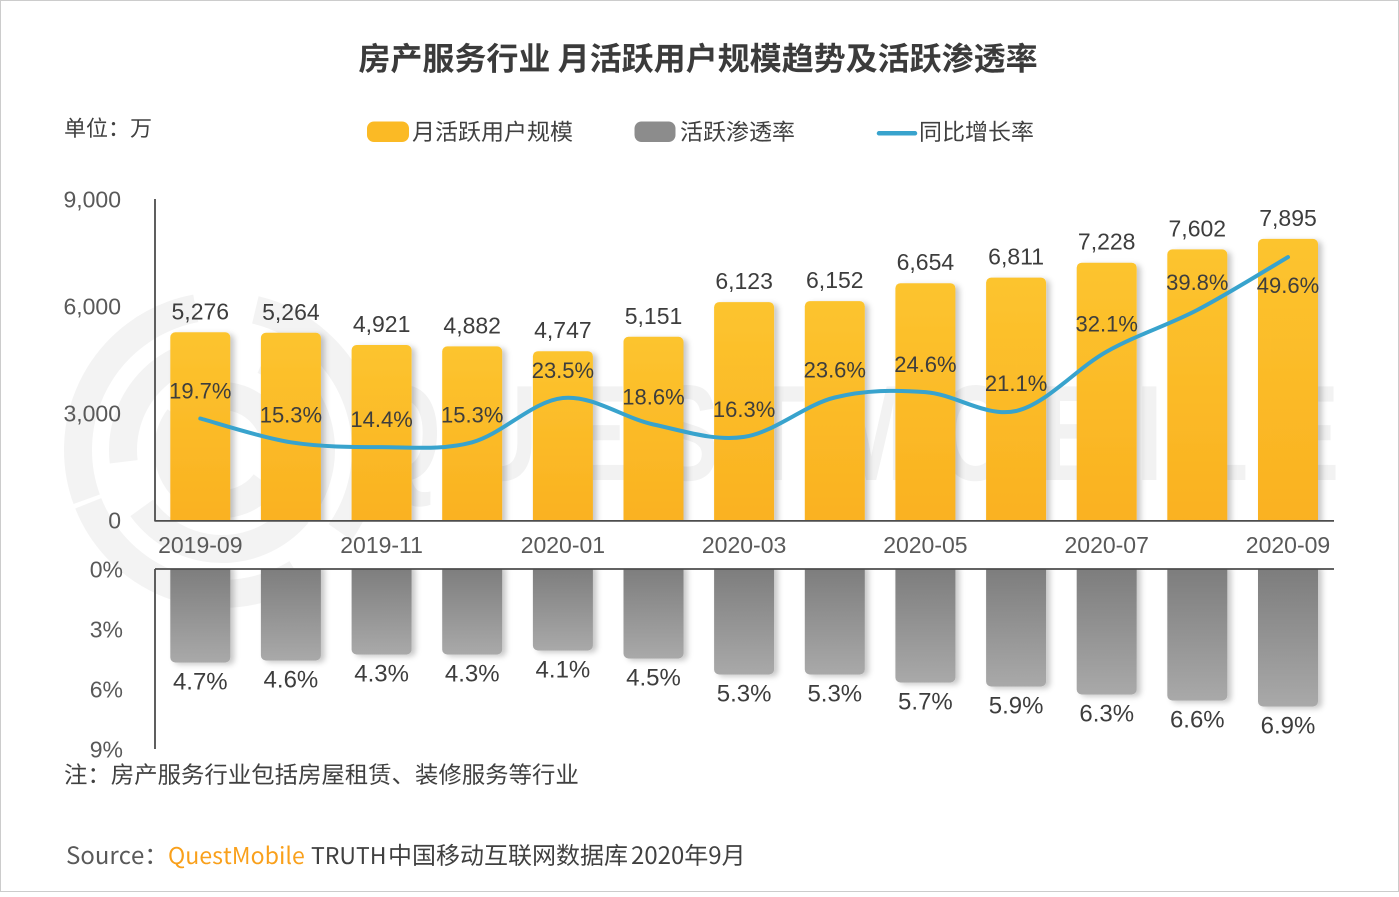 The height and width of the screenshot is (897, 1399). What do you see at coordinates (200, 682) in the screenshot?
I see `svg-text: 4.7%` at bounding box center [200, 682].